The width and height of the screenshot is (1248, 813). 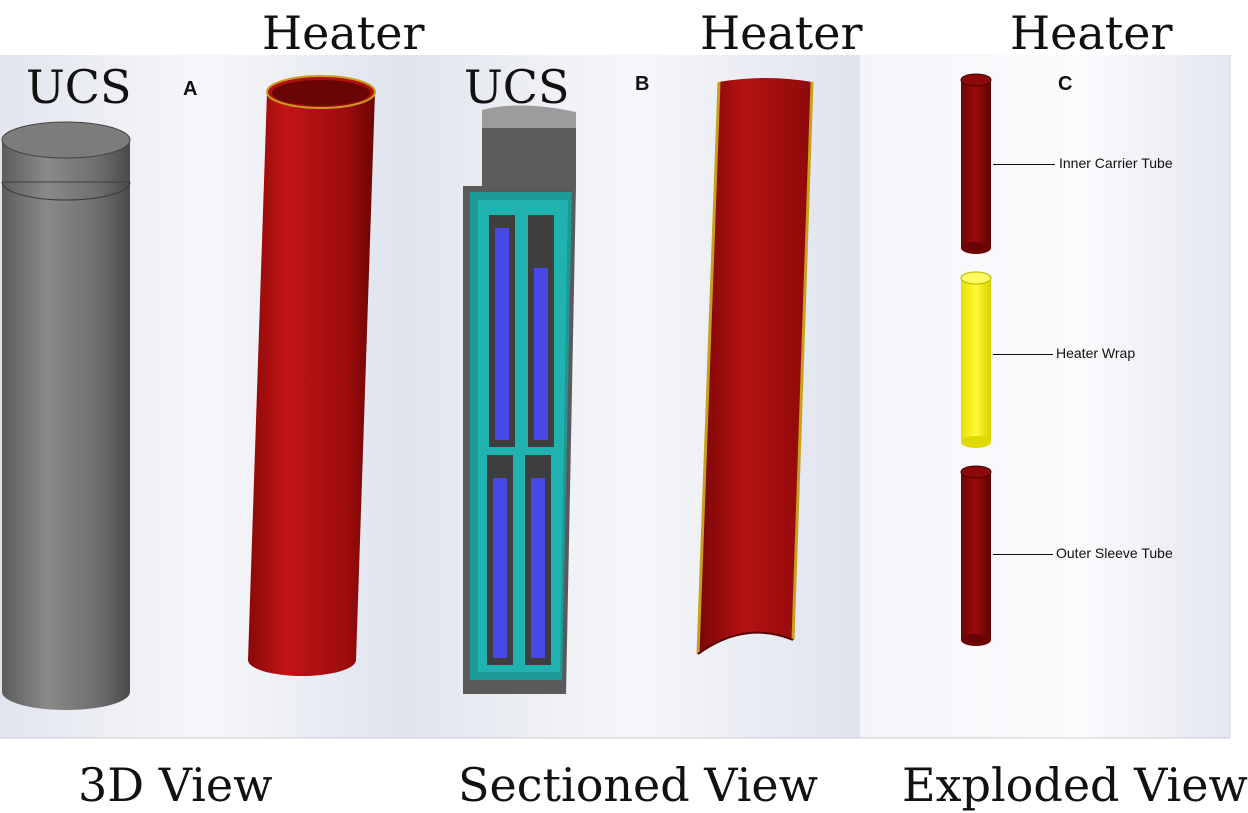 What do you see at coordinates (1023, 554) in the screenshot?
I see `leader-outer` at bounding box center [1023, 554].